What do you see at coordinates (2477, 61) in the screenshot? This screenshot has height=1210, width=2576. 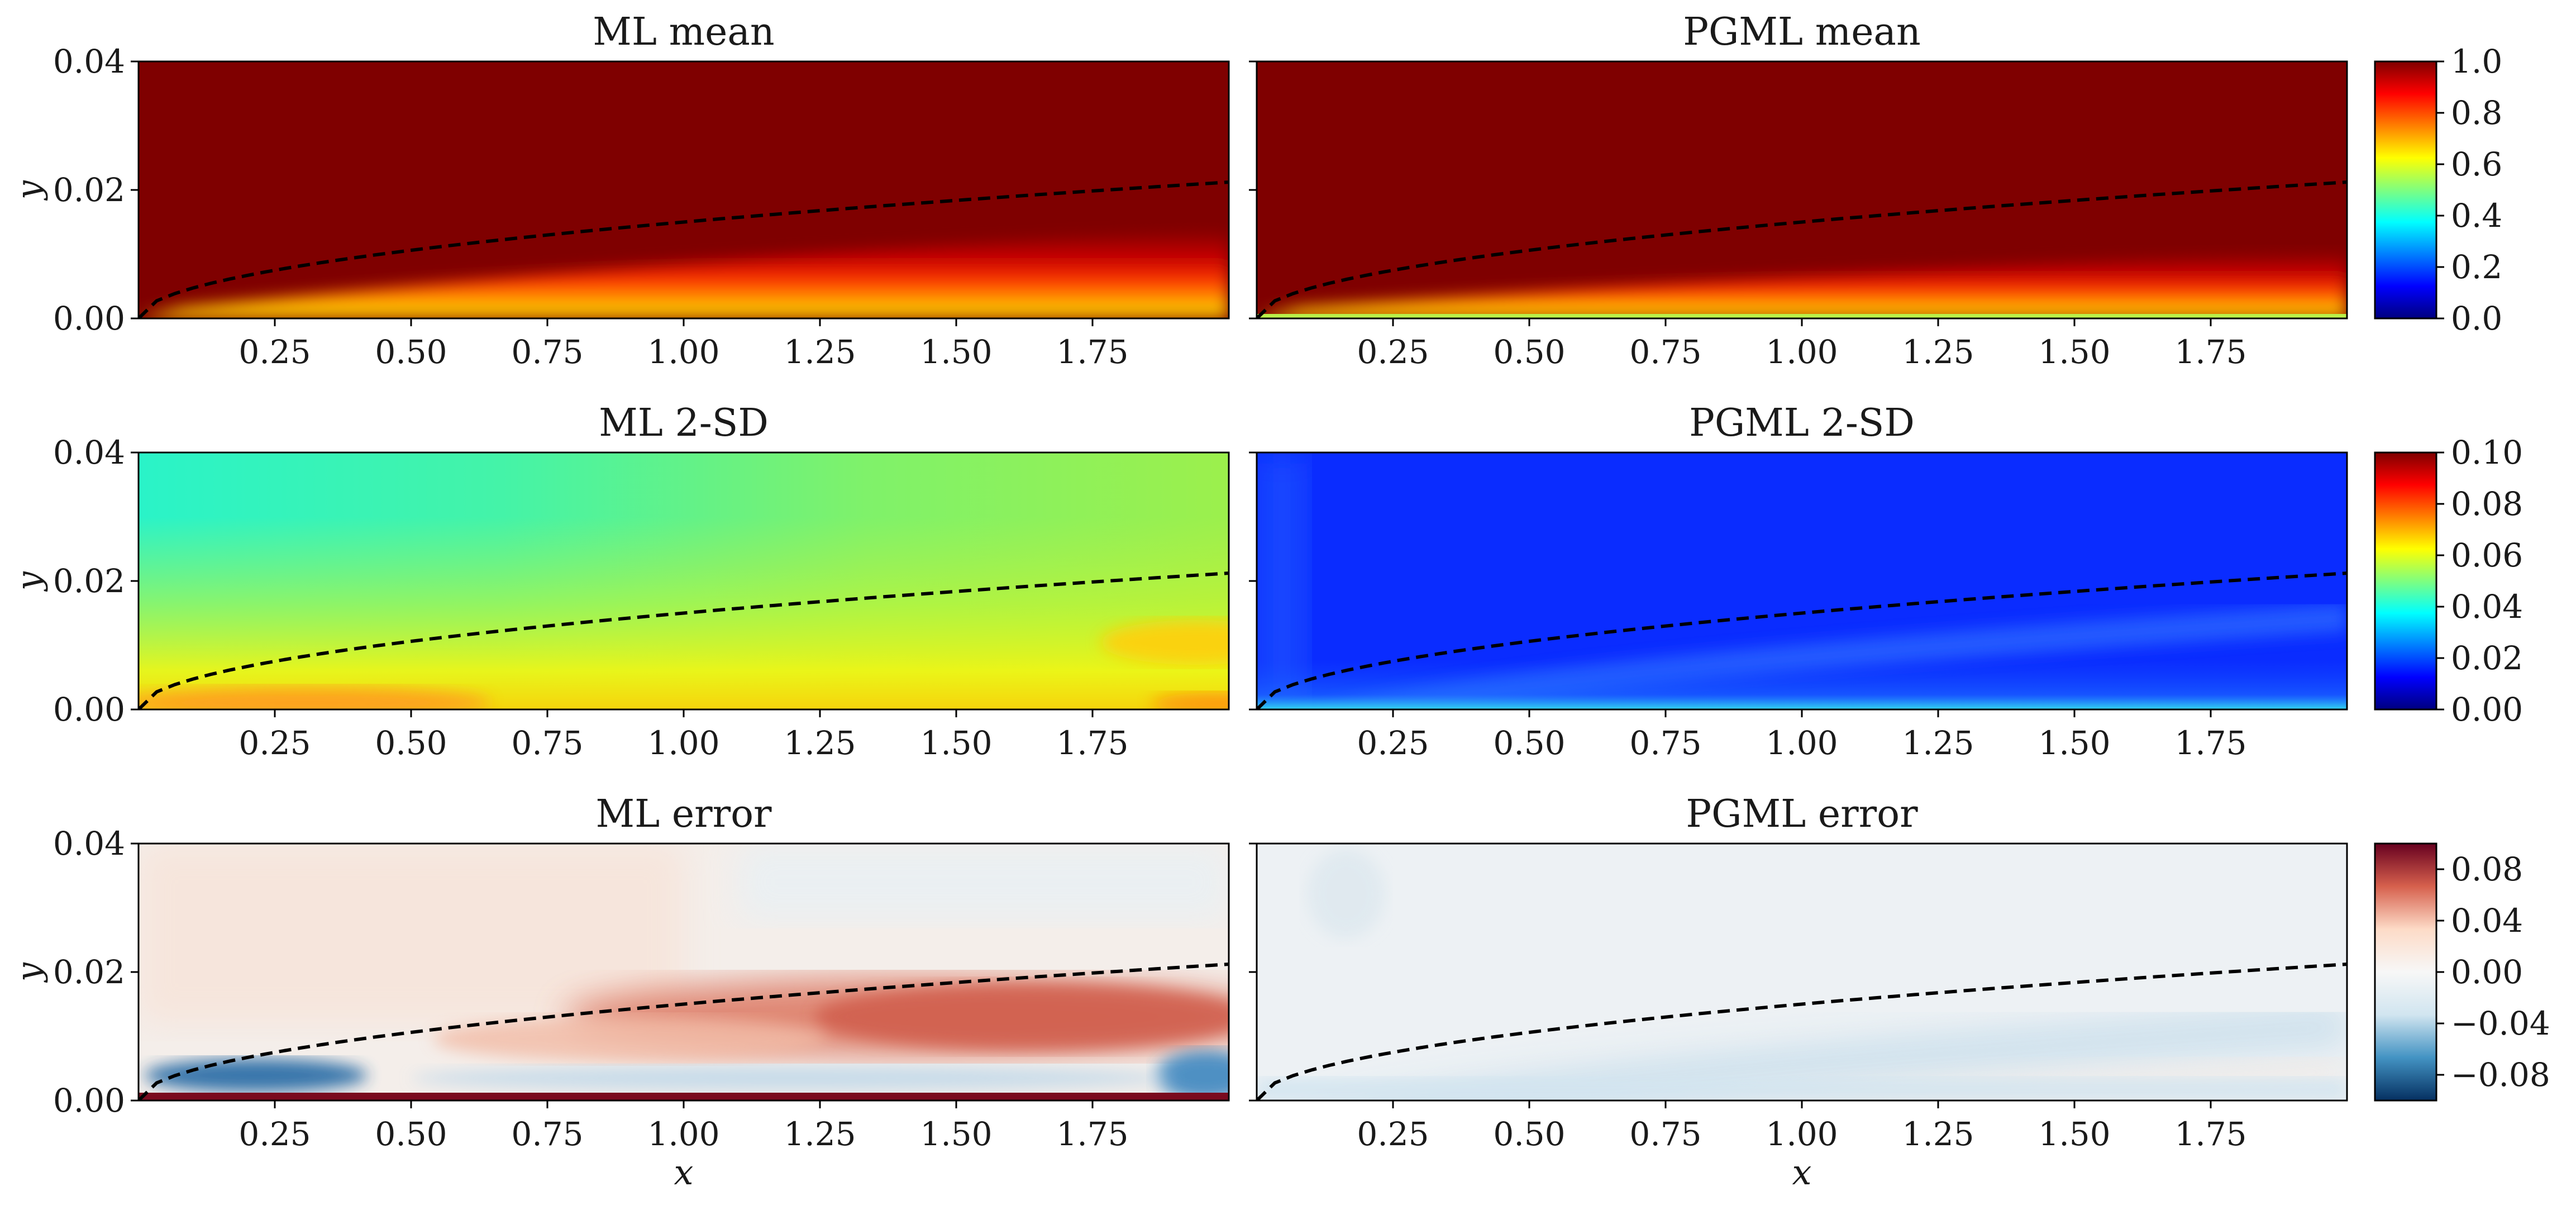 I see `colorbar-tick-label: 1.0` at bounding box center [2477, 61].